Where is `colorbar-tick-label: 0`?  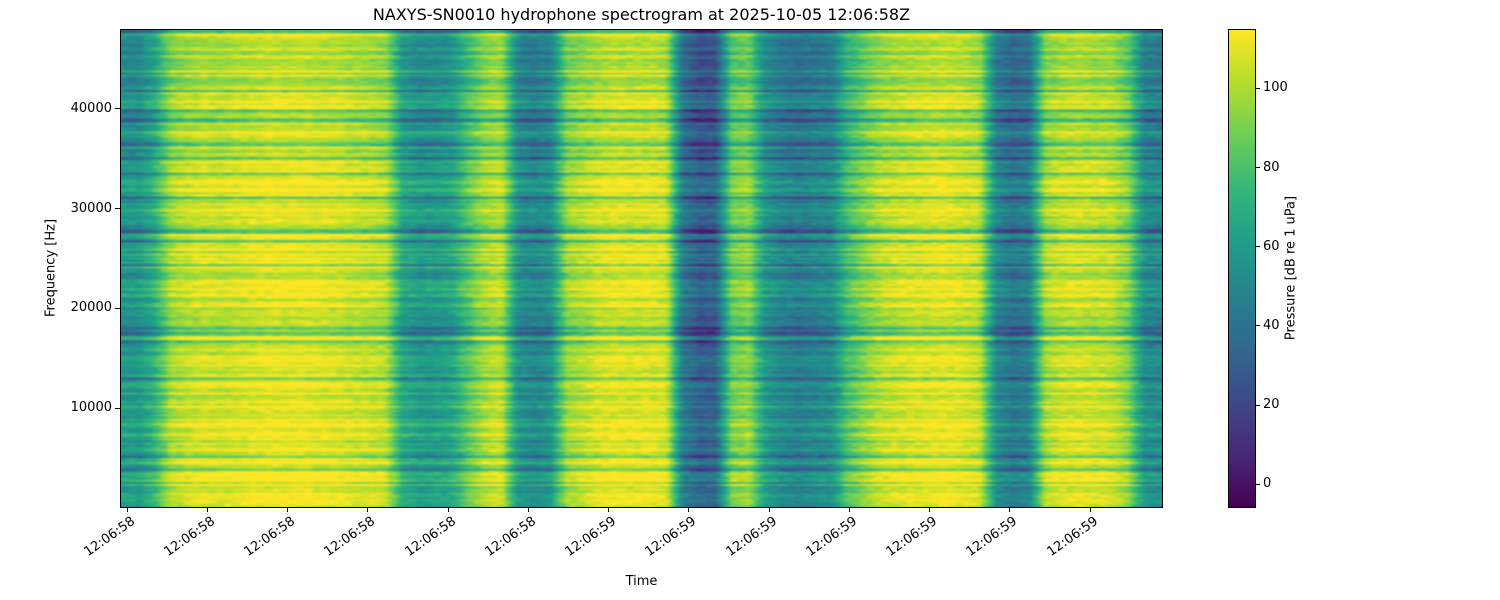
colorbar-tick-label: 0 is located at coordinates (1267, 484).